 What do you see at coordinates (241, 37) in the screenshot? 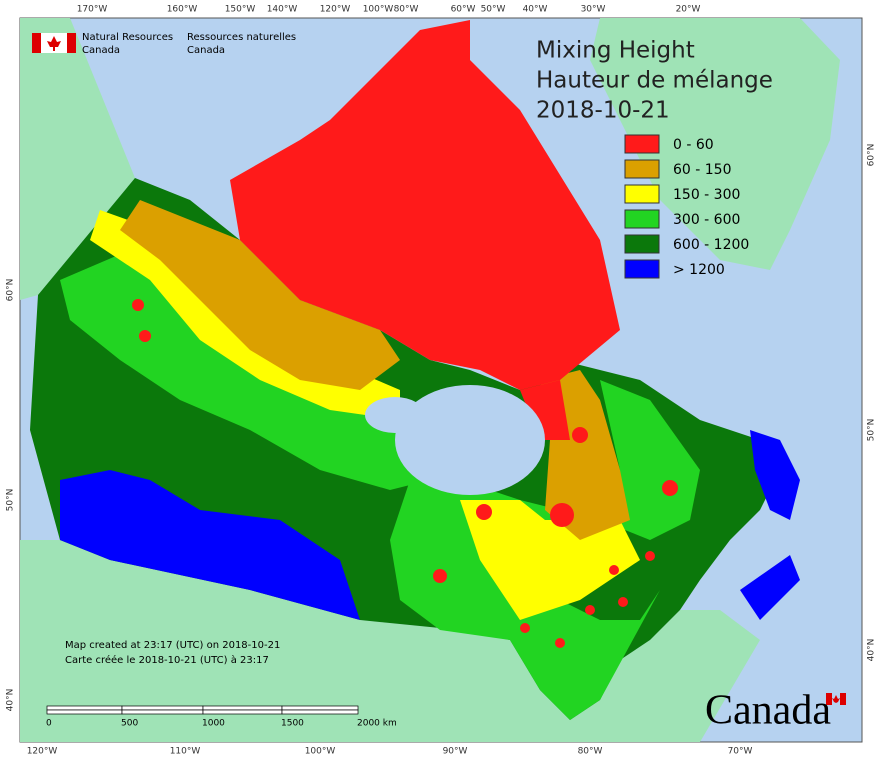
I see `agency-fr: Ressources naturelles` at bounding box center [241, 37].